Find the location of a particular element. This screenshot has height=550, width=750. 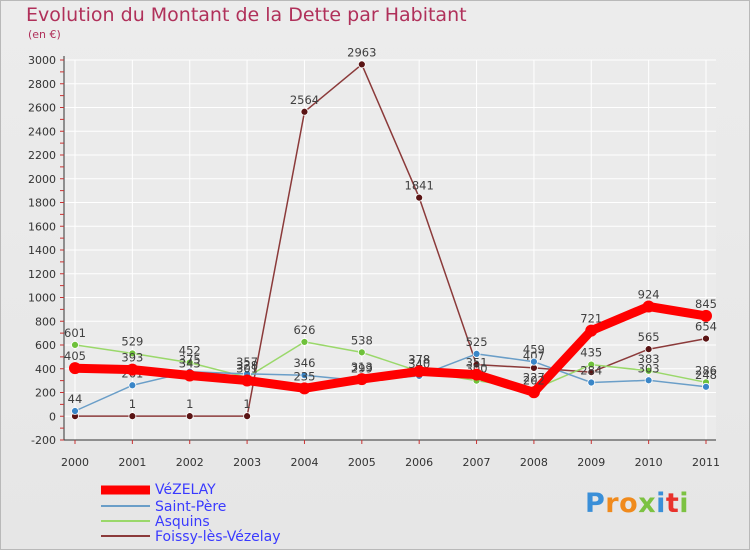

x-tick-label: 2001 is located at coordinates (132, 462).